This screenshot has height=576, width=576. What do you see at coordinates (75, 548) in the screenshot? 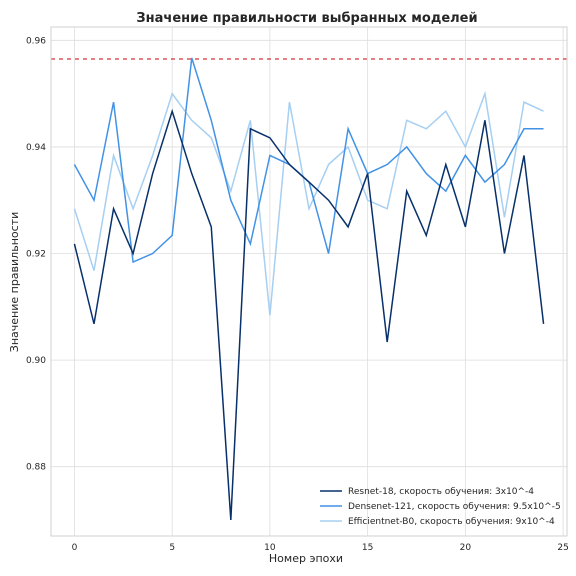
I see `x-tick-label: 0` at bounding box center [75, 548].